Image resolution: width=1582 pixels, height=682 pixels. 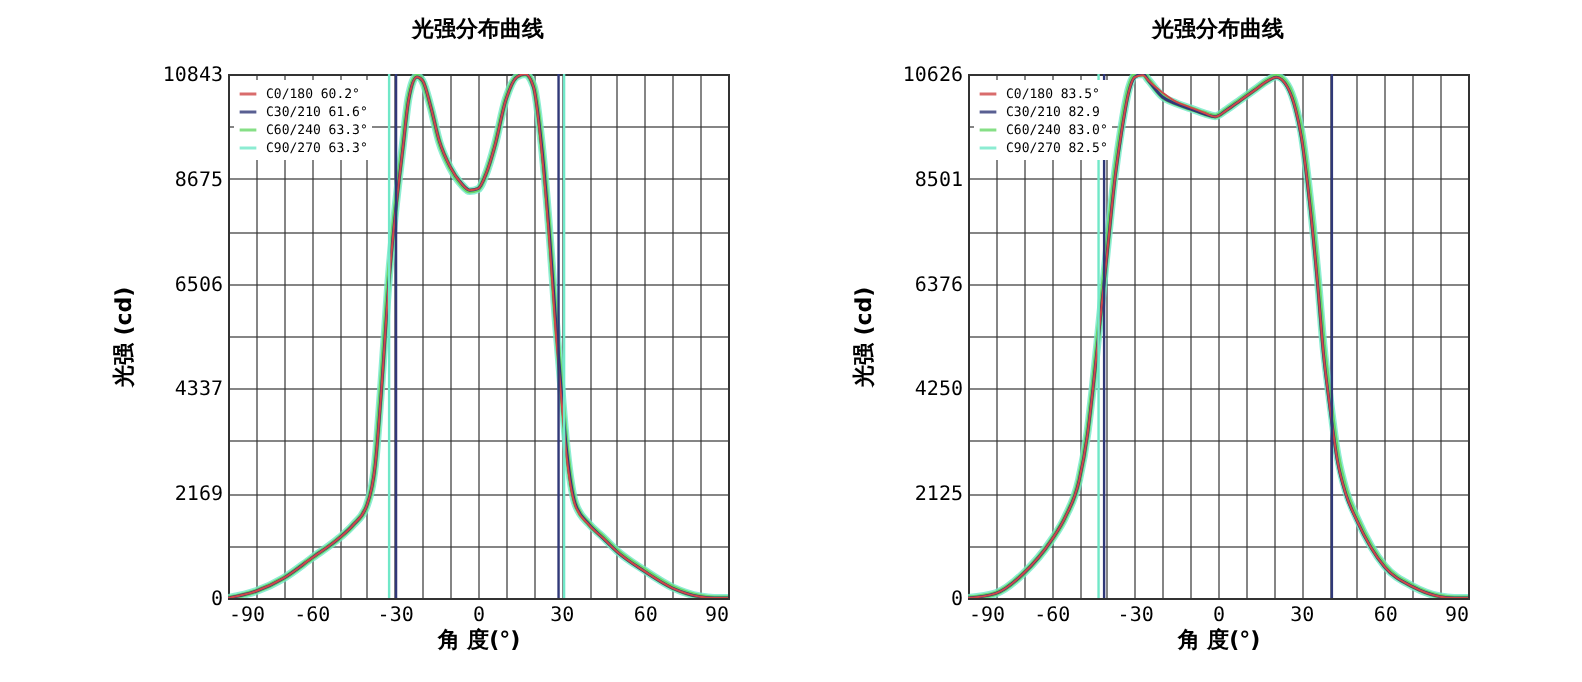 What do you see at coordinates (938, 285) in the screenshot?
I see `y-tick-label: 6376` at bounding box center [938, 285].